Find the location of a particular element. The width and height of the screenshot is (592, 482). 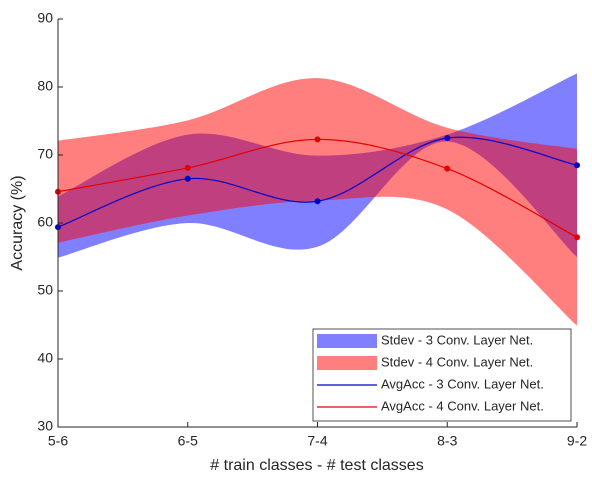

x-axis-label: # train classes - # test classes is located at coordinates (316, 465).